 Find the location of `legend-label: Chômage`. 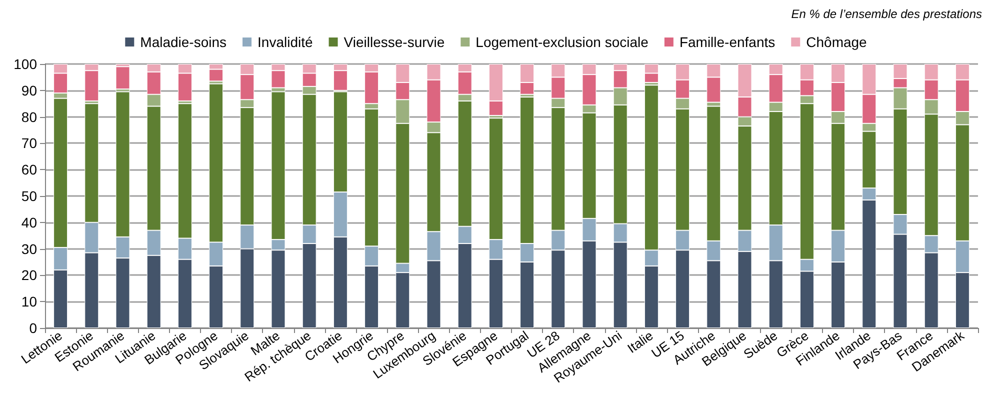

legend-label: Chômage is located at coordinates (837, 42).